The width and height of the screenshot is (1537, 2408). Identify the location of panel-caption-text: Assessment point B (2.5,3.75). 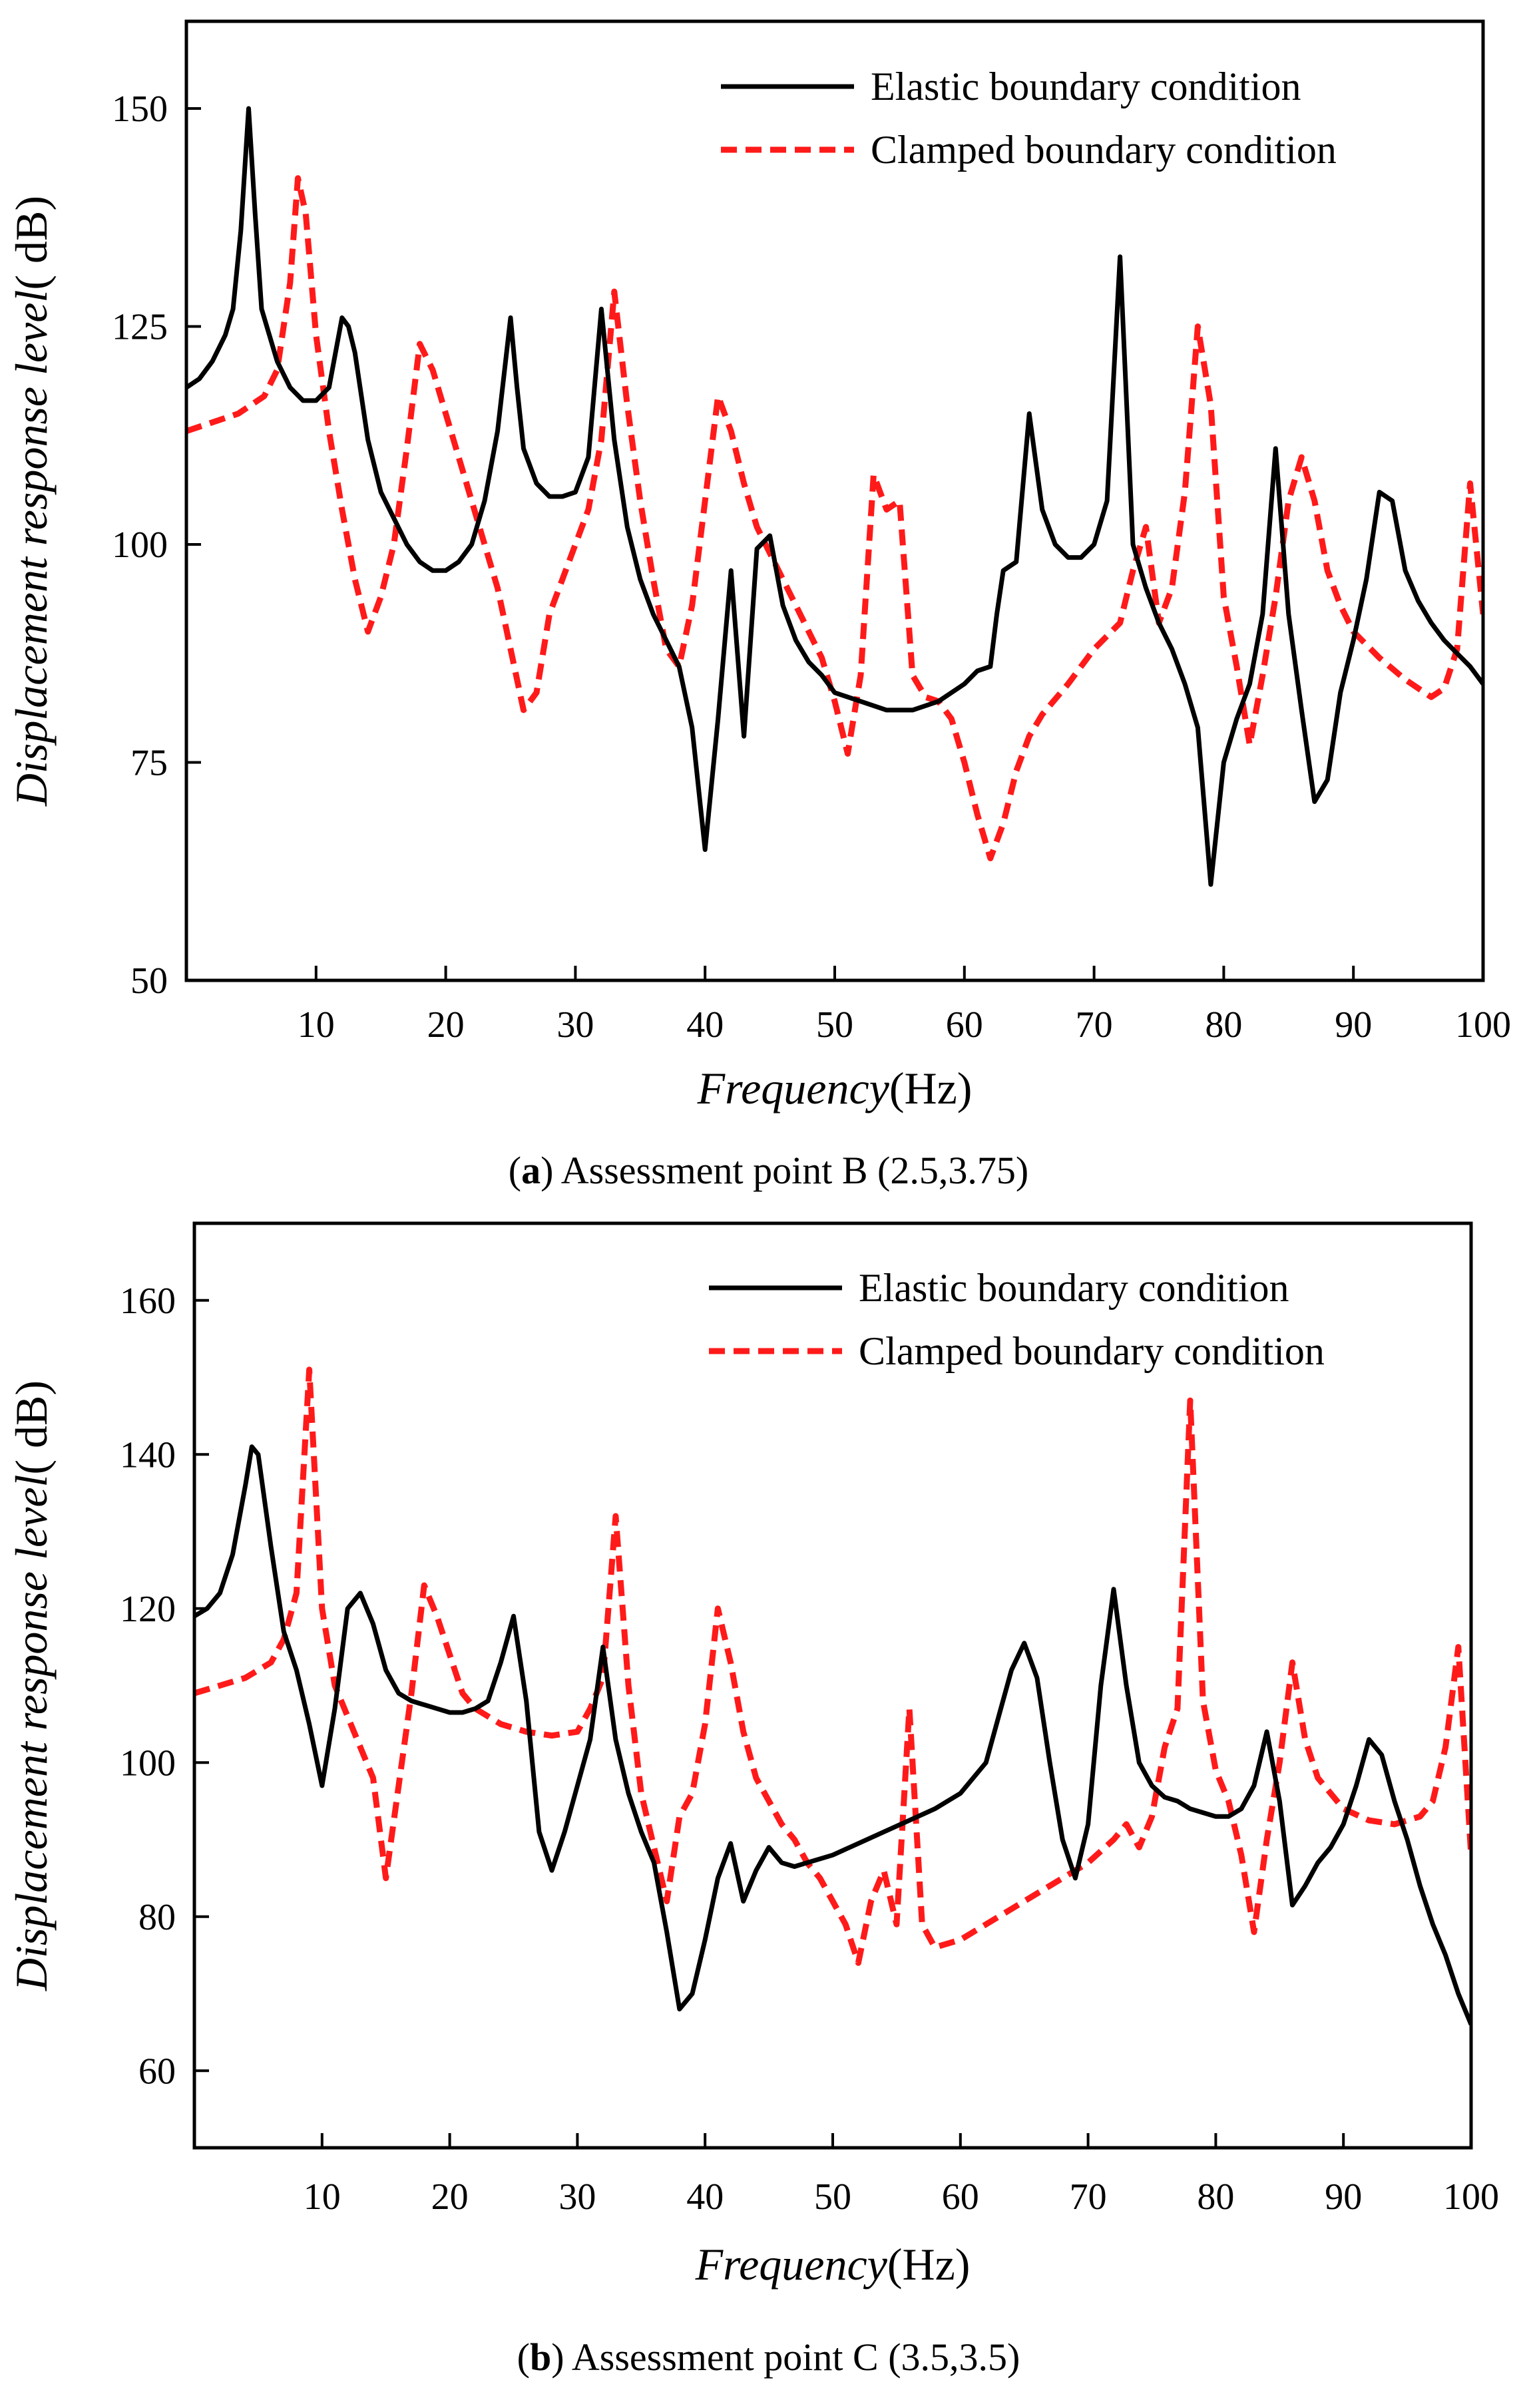
(794, 1170).